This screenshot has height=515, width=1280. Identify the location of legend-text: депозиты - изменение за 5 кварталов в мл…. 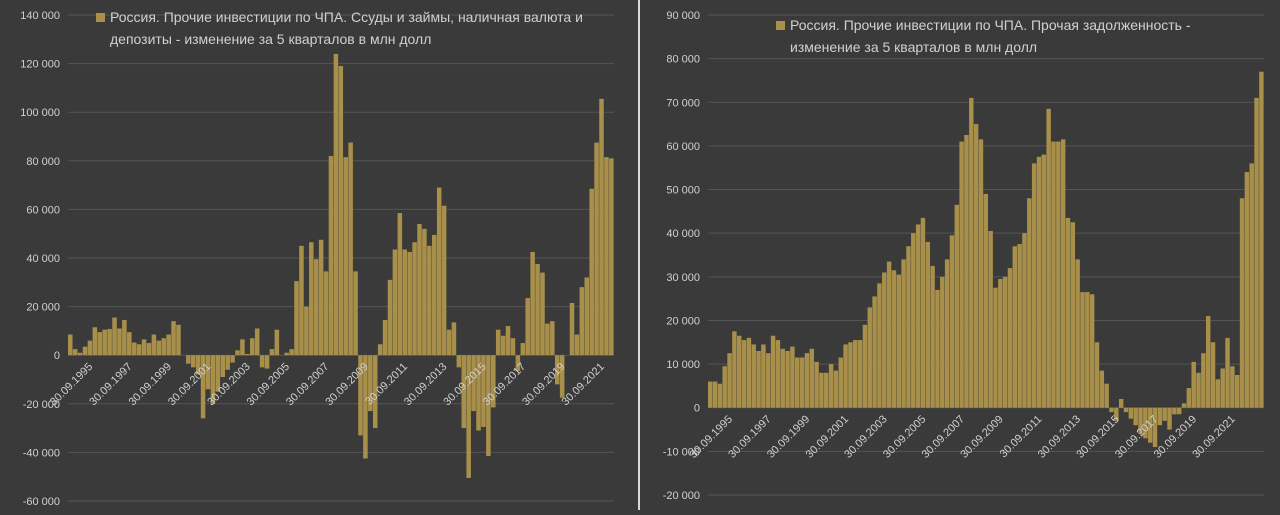
(270, 39).